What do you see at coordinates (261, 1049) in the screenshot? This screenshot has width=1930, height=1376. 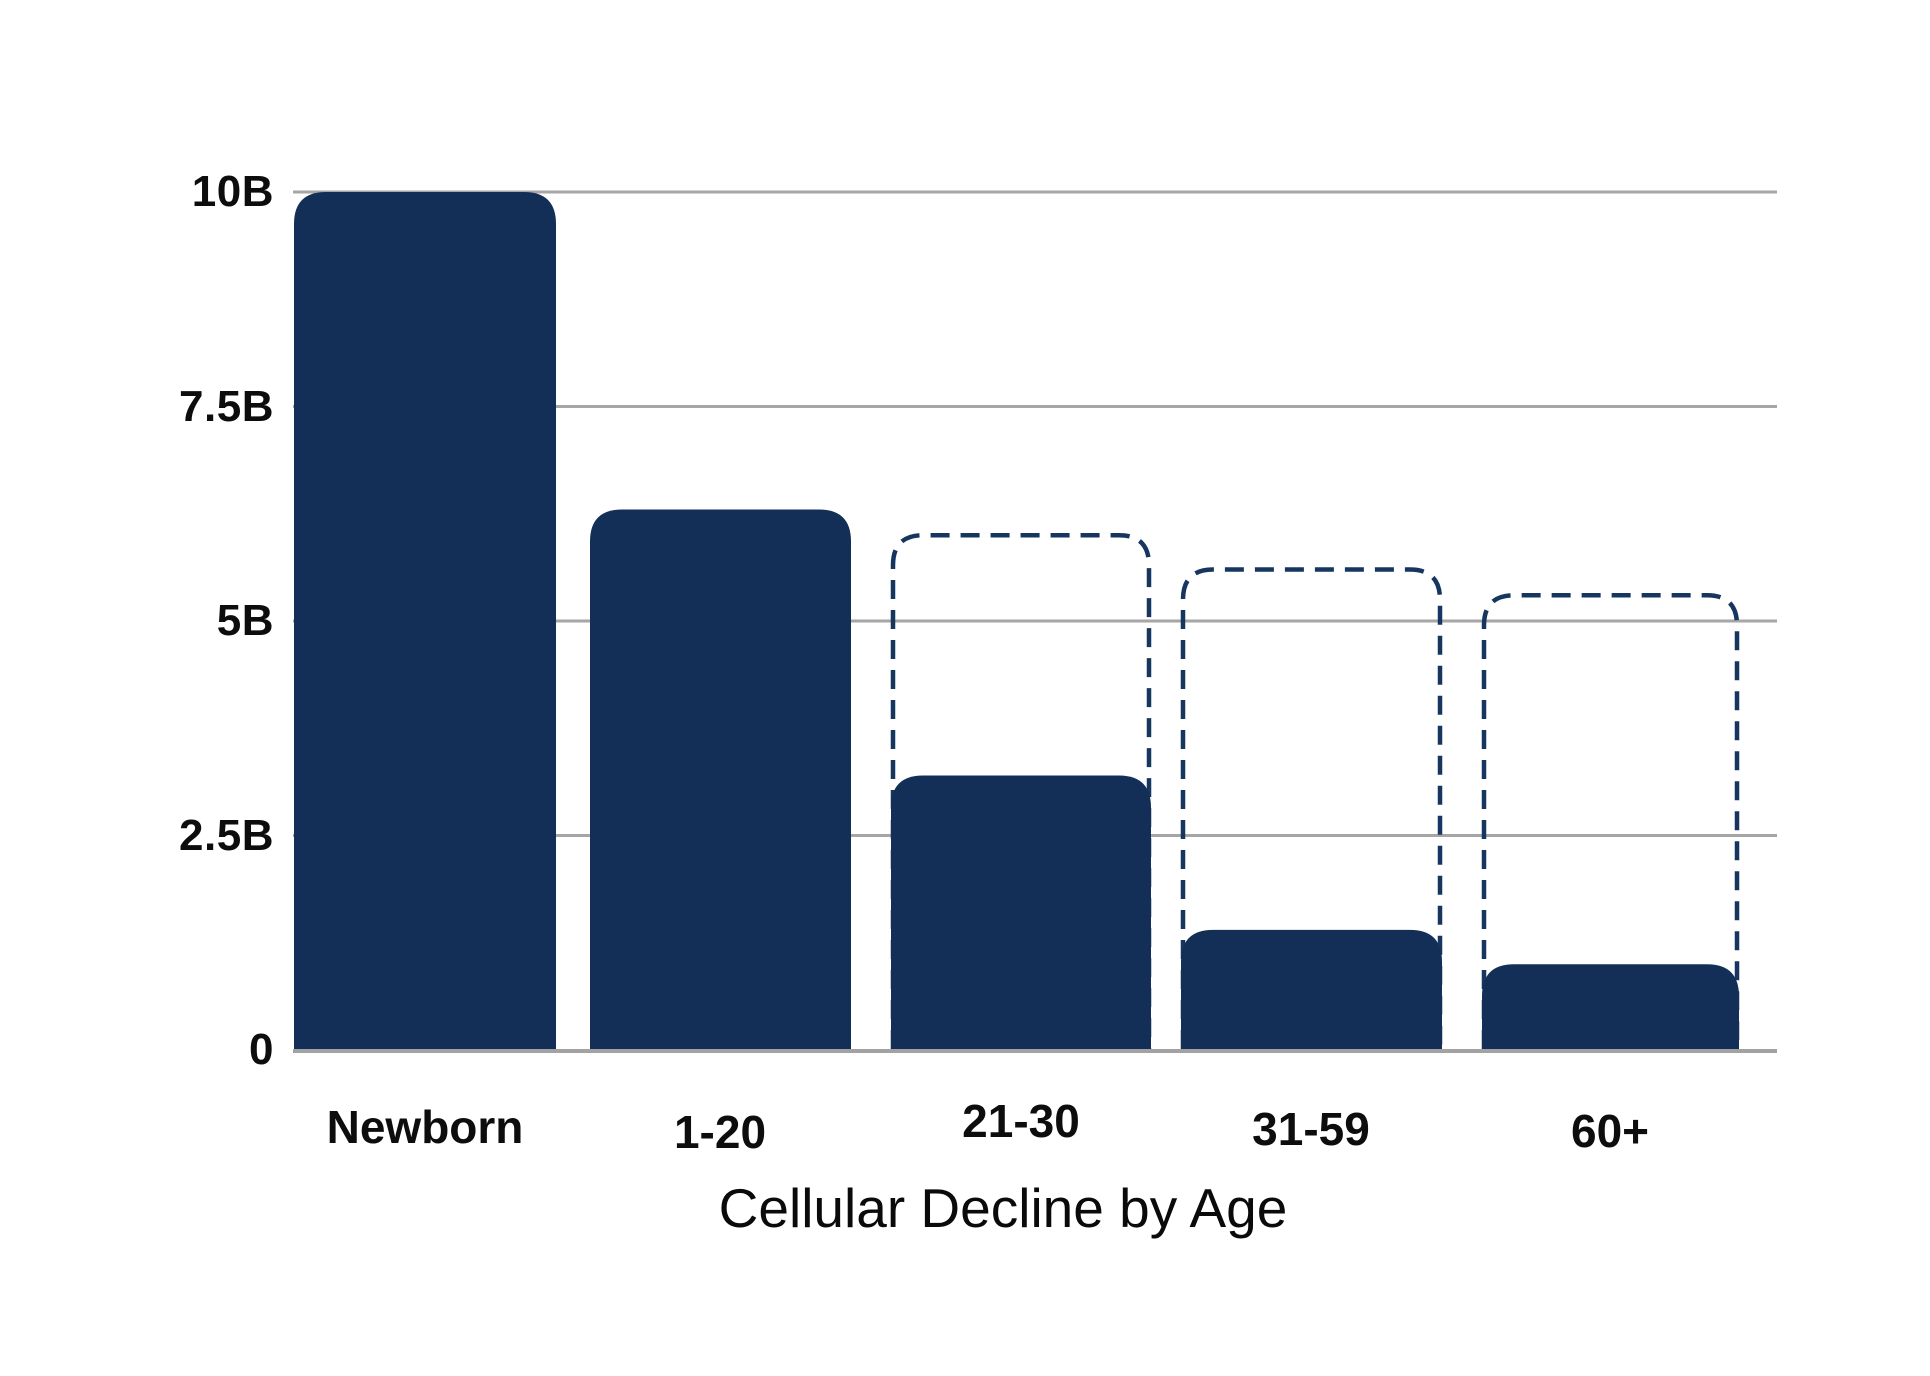 I see `y-tick-label: 0` at bounding box center [261, 1049].